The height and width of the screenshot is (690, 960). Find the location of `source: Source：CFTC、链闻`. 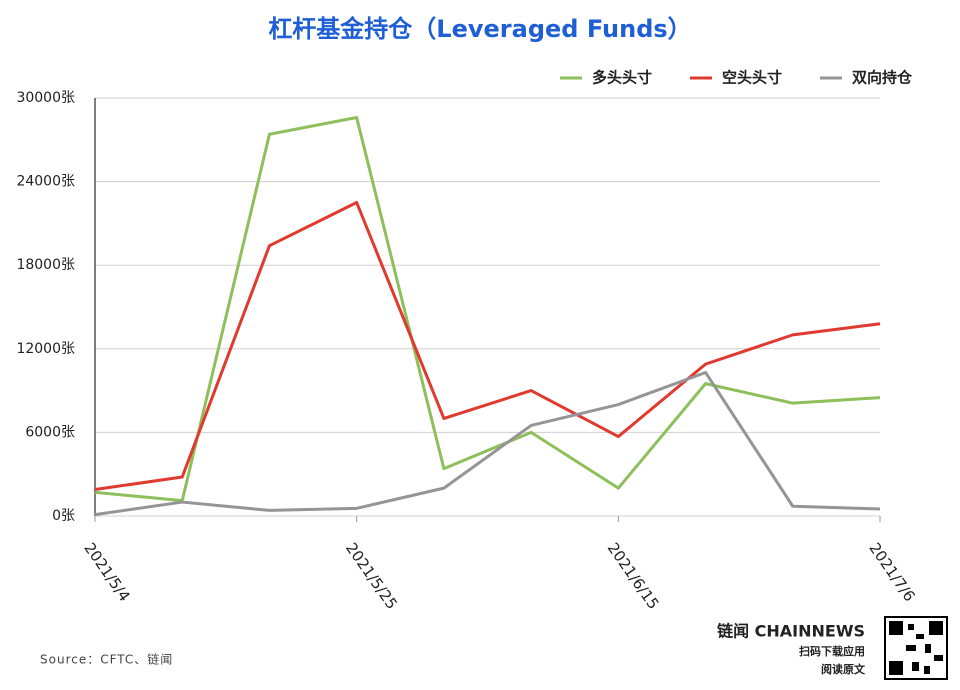

source: Source：CFTC、链闻 is located at coordinates (106, 659).